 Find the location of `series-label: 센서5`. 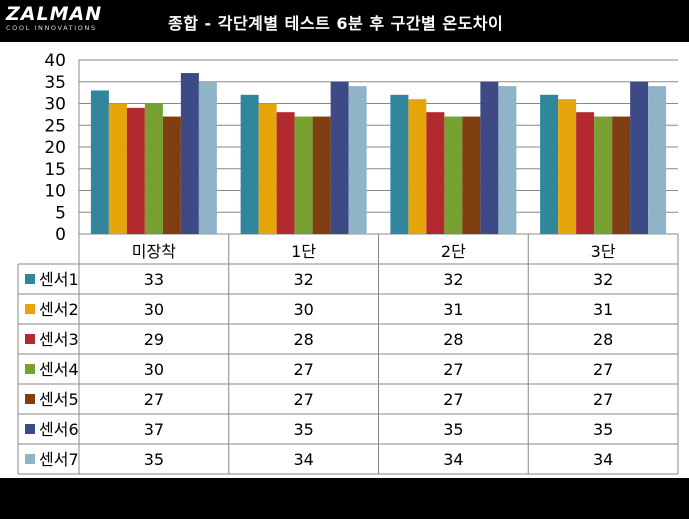

series-label: 센서5 is located at coordinates (59, 399).